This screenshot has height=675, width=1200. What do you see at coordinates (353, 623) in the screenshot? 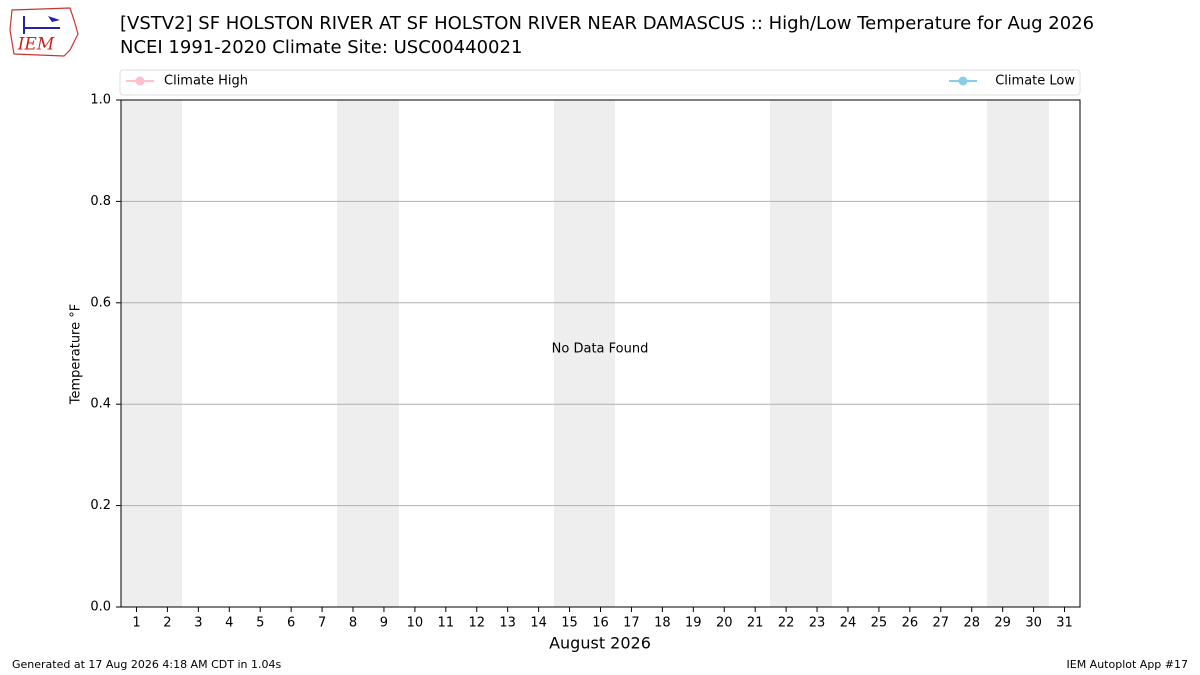
I see `x-tick-label: 8` at bounding box center [353, 623].